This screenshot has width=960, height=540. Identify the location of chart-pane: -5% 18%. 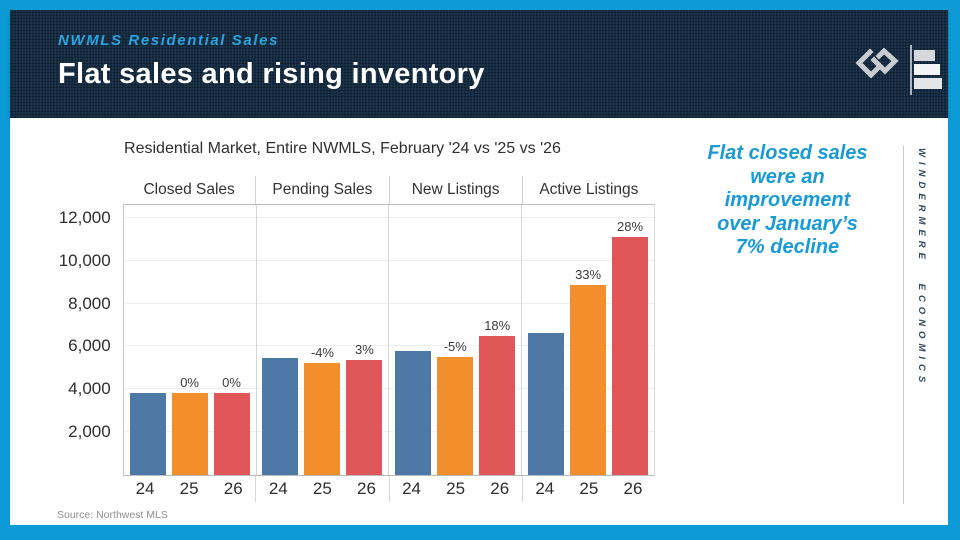
(454, 340).